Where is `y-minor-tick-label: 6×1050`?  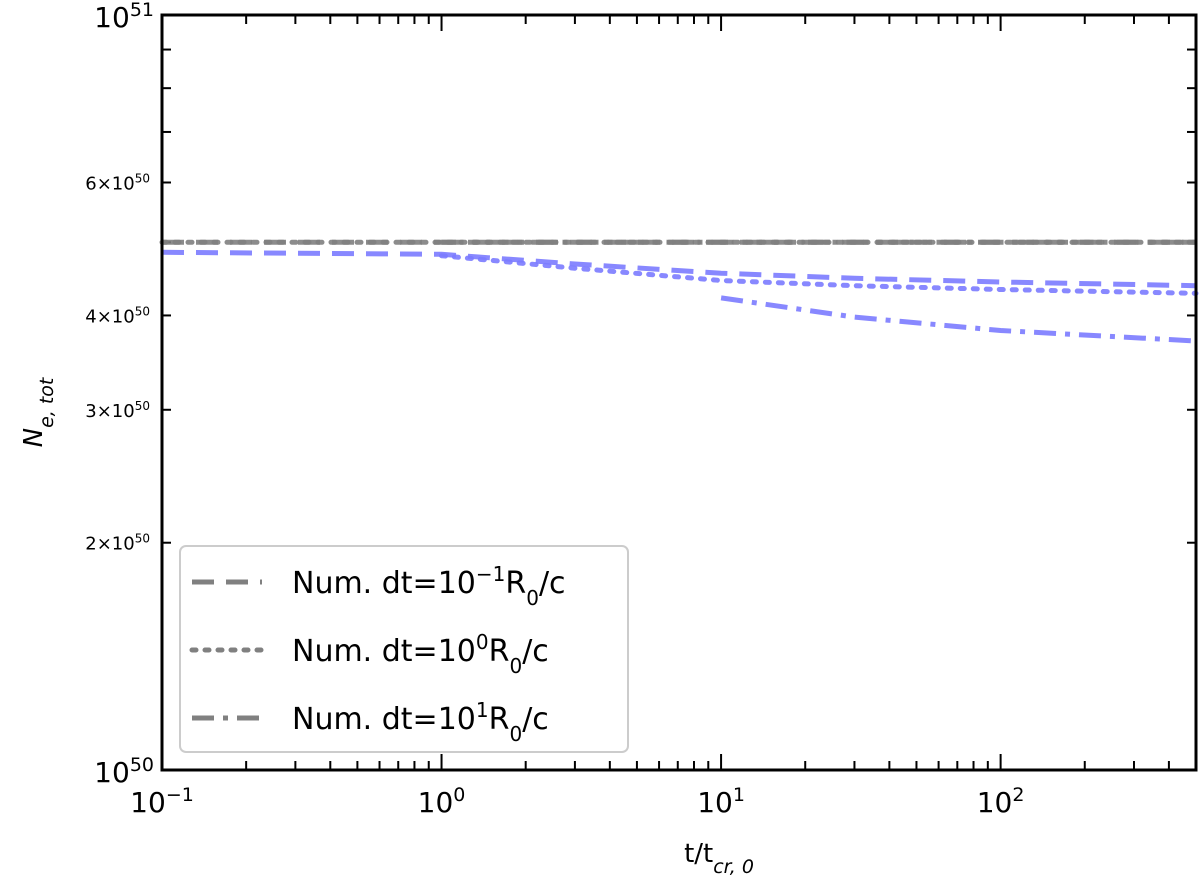
y-minor-tick-label: 6×1050 is located at coordinates (117, 182).